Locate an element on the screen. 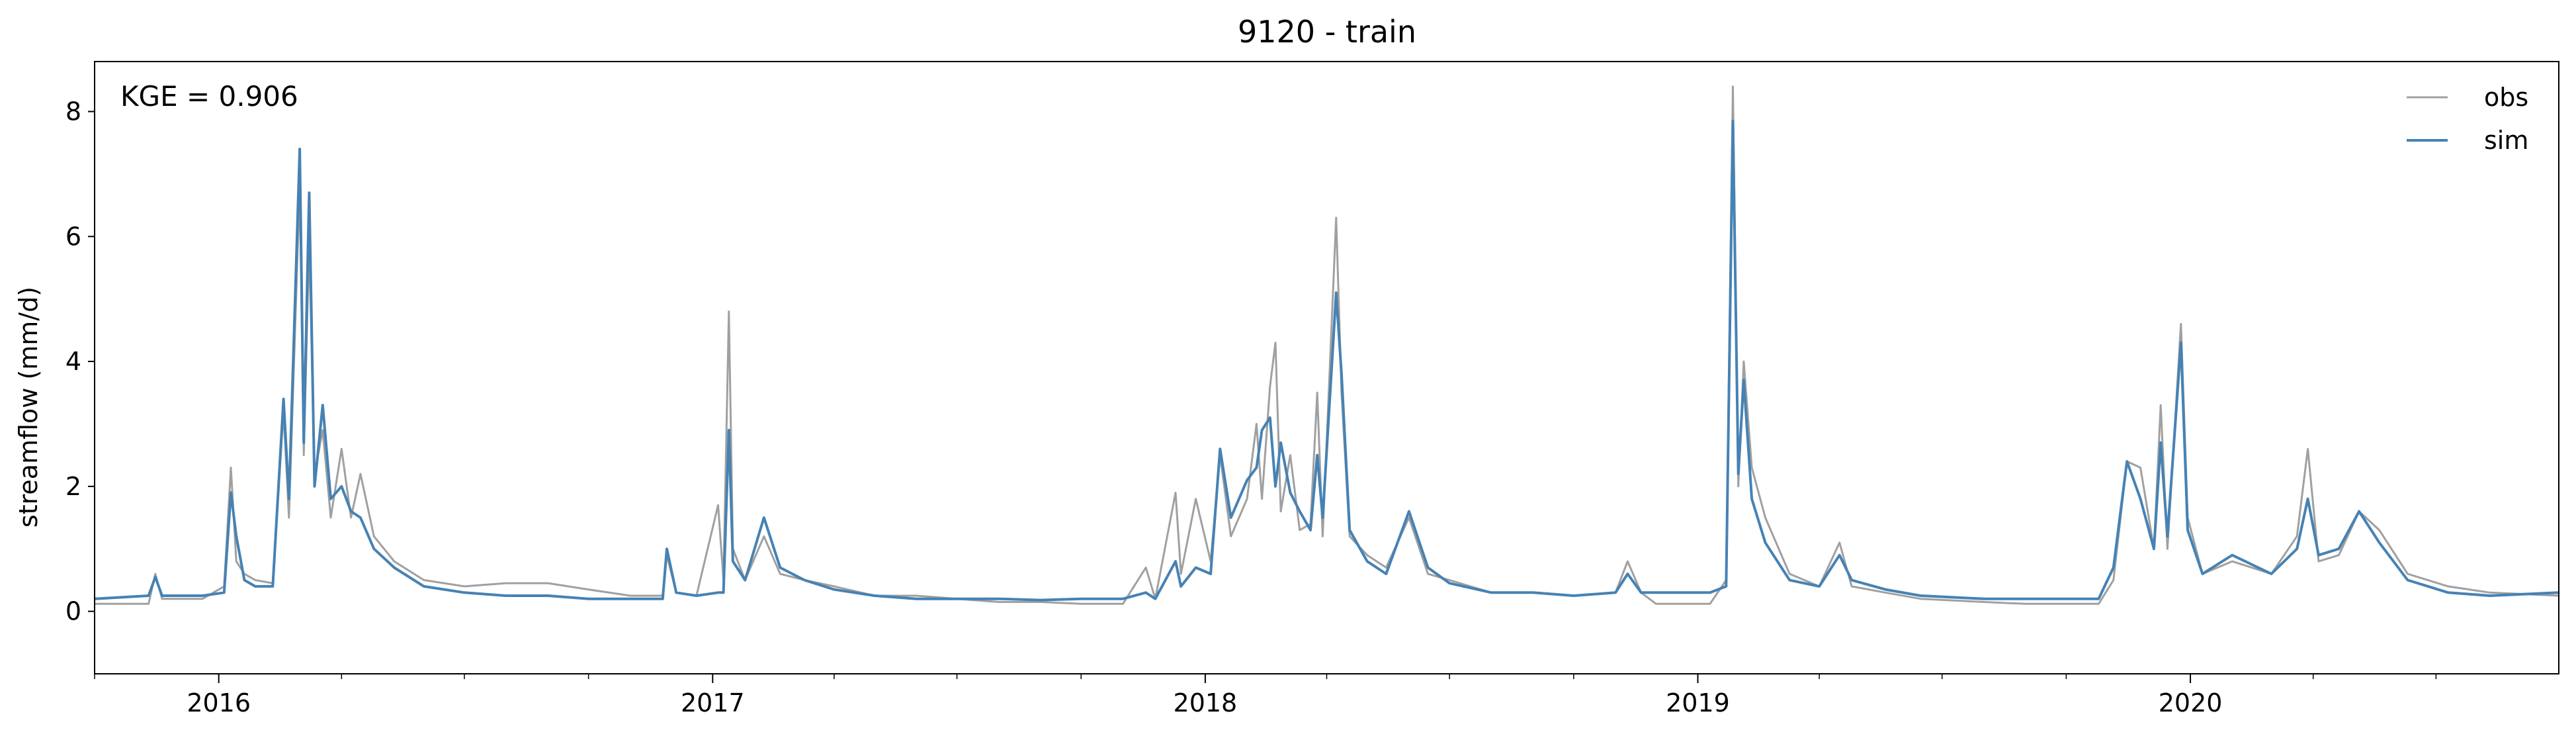 This screenshot has width=2576, height=740. x-tick-label: 2016 is located at coordinates (219, 702).